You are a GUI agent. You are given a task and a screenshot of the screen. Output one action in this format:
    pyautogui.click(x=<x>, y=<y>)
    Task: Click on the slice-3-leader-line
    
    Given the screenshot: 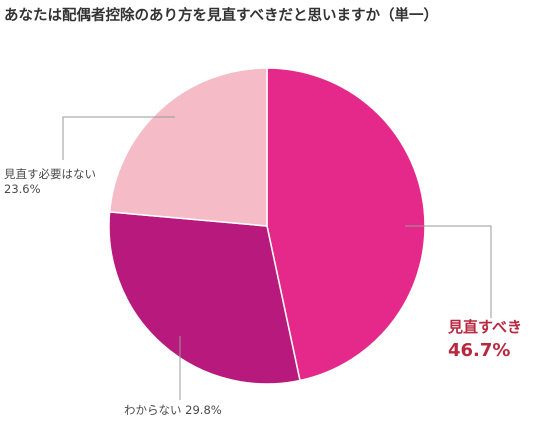 What is the action you would take?
    pyautogui.click(x=118, y=138)
    